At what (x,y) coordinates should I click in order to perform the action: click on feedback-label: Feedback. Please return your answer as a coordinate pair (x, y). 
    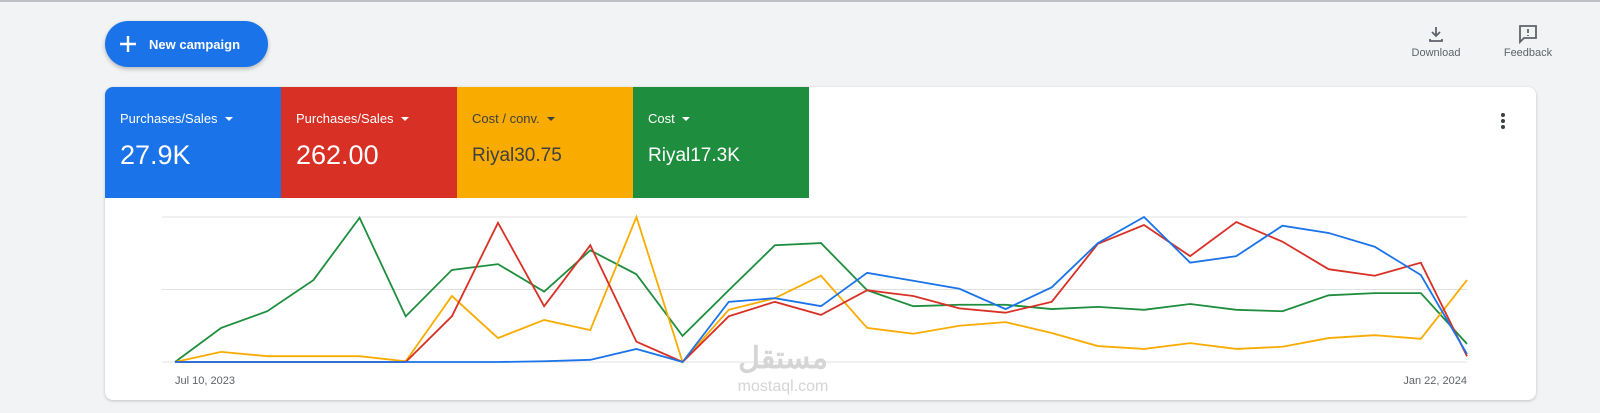
    Looking at the image, I should click on (1528, 53).